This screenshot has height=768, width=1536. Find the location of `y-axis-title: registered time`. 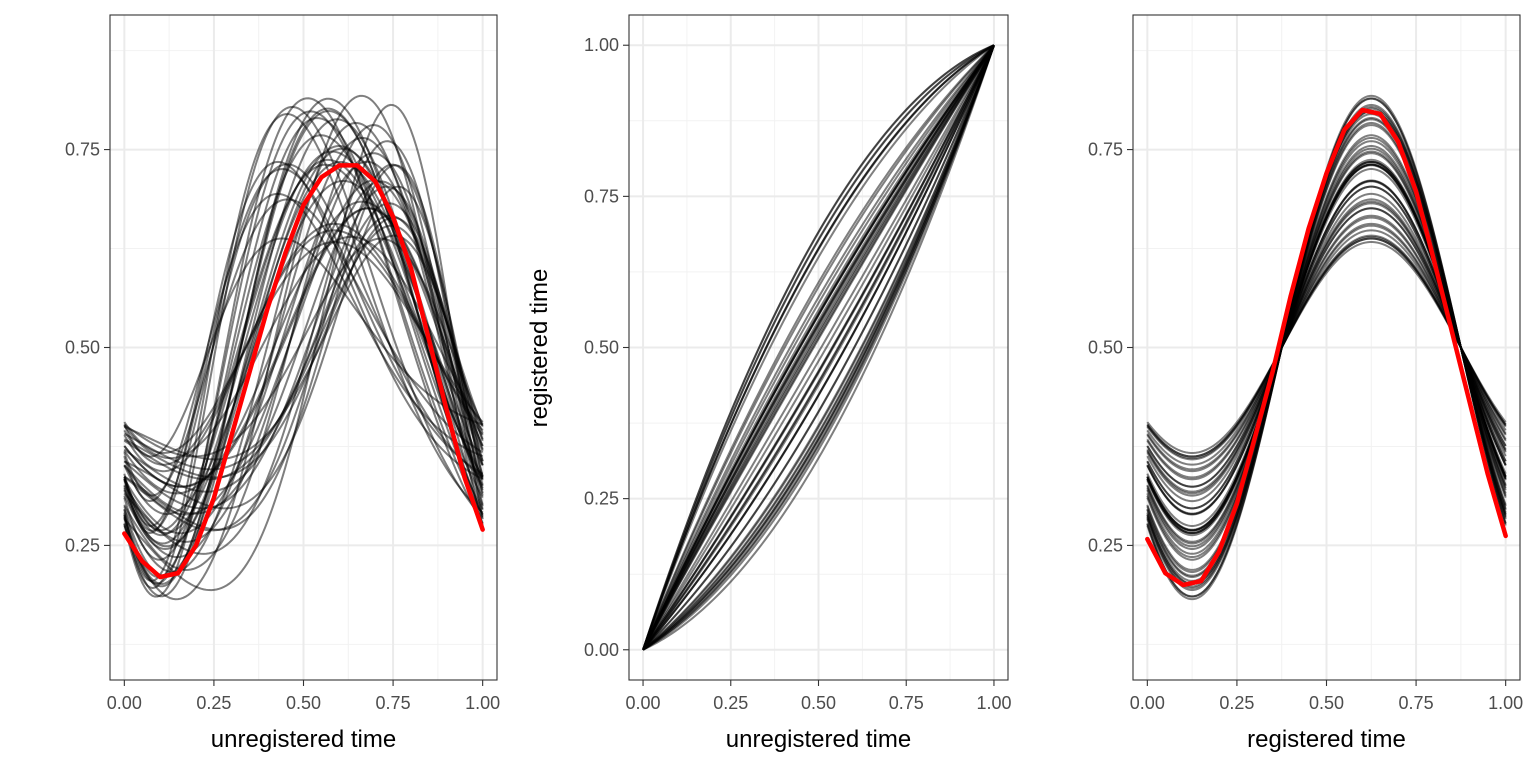

y-axis-title: registered time is located at coordinates (539, 348).